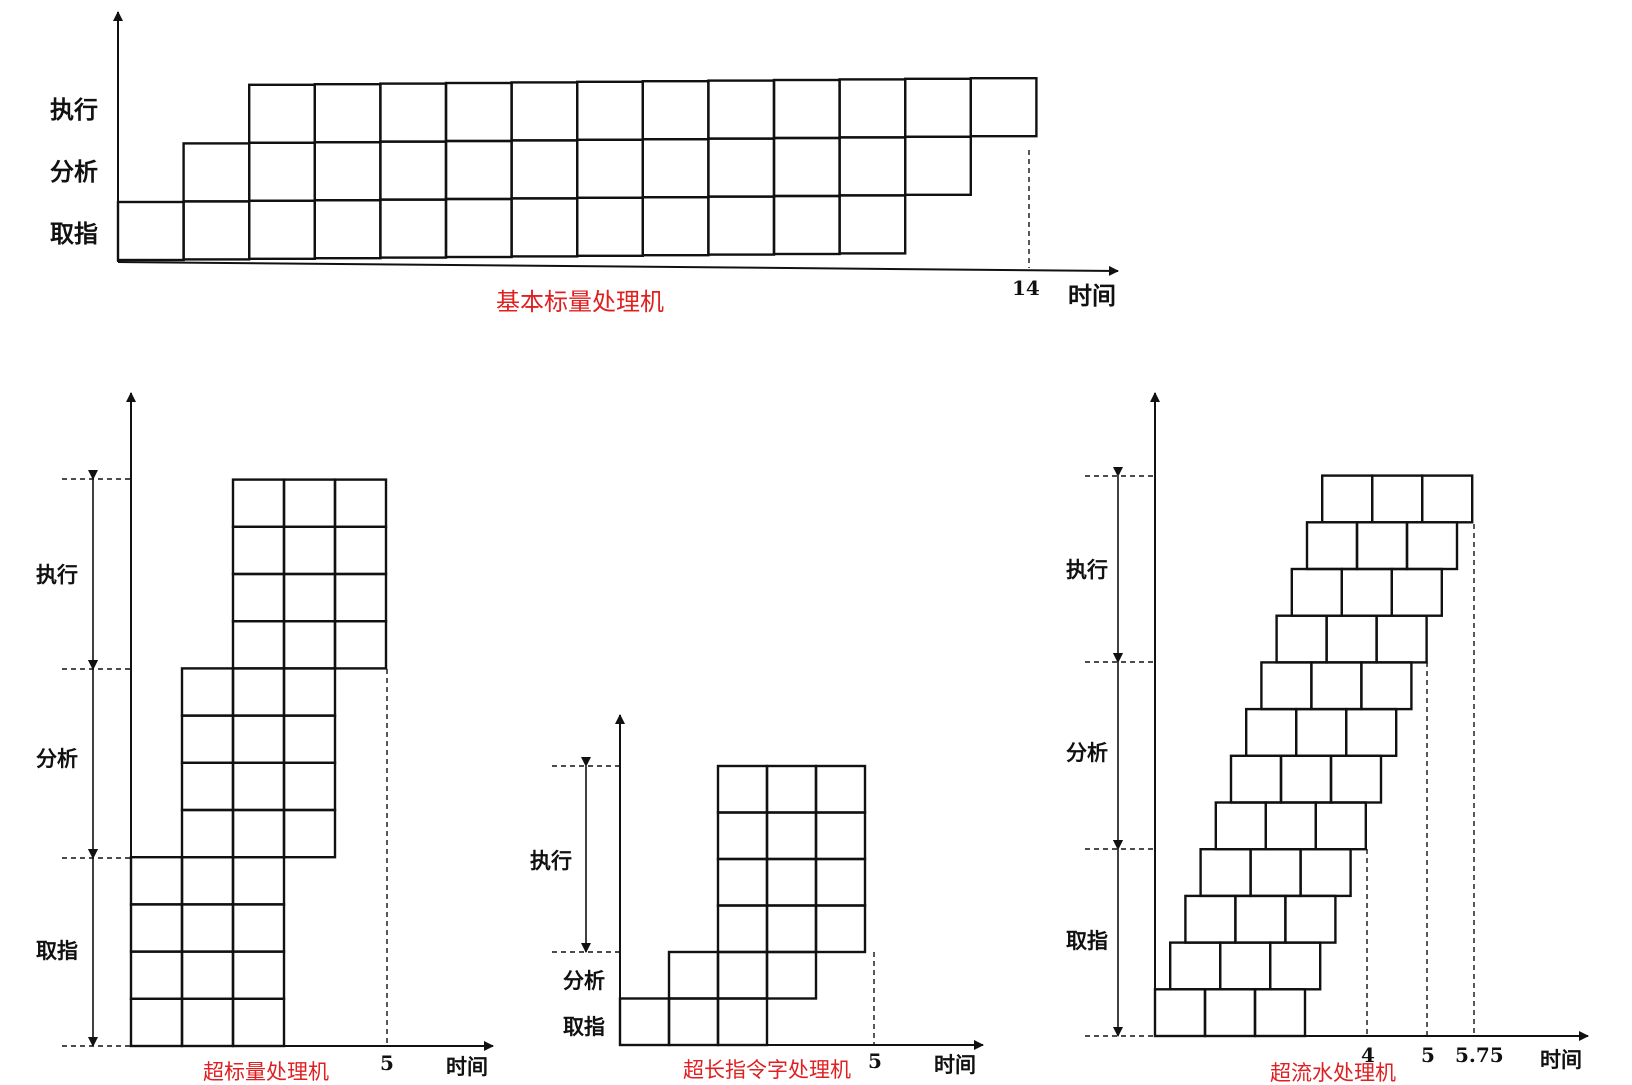 This screenshot has height=1085, width=1632. What do you see at coordinates (467, 1066) in the screenshot?
I see `superscalar-time-label: 时间` at bounding box center [467, 1066].